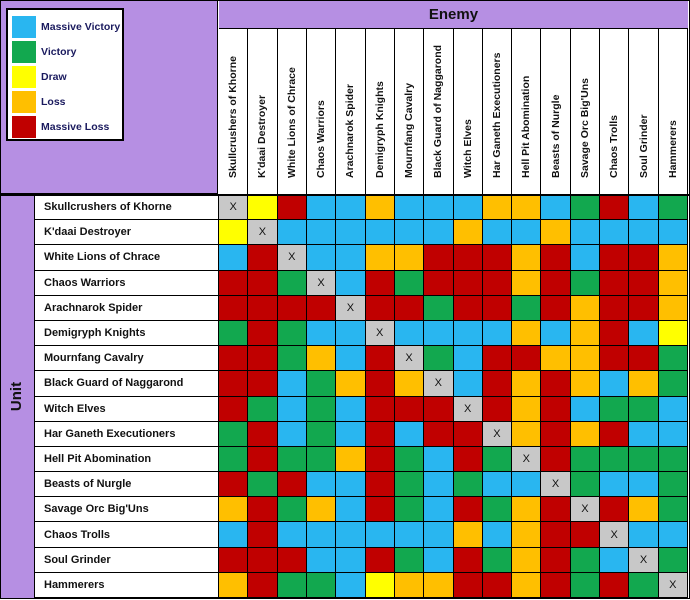 This screenshot has height=600, width=690. Describe the element at coordinates (643, 146) in the screenshot. I see `enemy-column-label: Soul Grinder` at that location.